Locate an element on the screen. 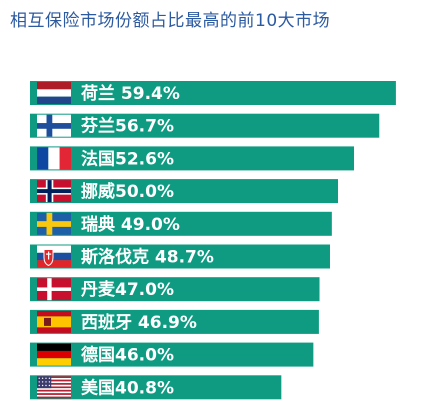 The image size is (430, 417). slovakia-flag-icon is located at coordinates (54, 256).